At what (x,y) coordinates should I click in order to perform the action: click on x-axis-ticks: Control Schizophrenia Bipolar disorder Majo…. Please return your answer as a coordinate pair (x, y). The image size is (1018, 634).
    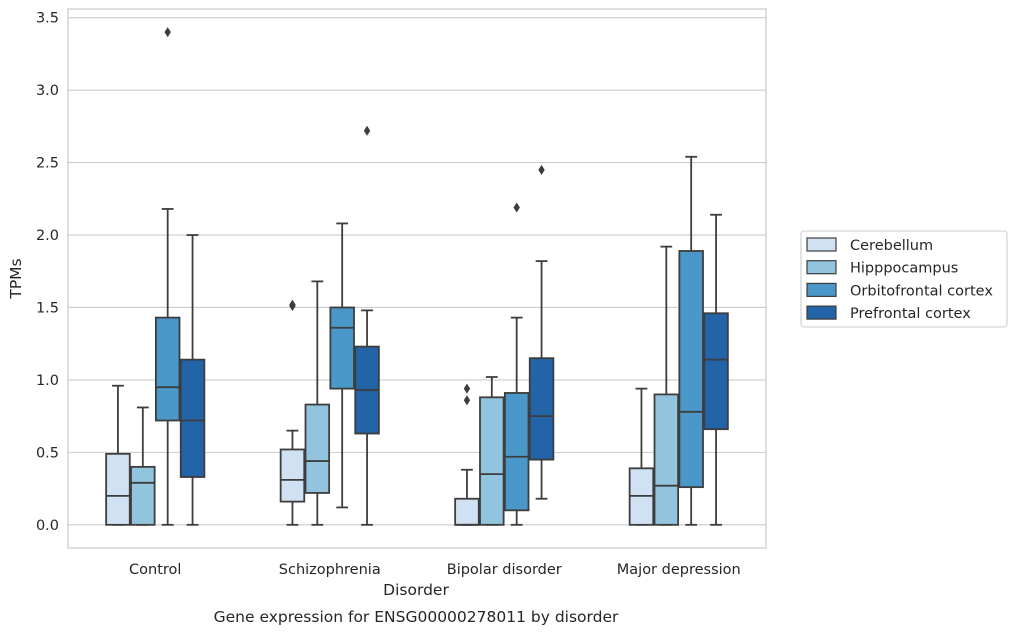
    Looking at the image, I should click on (435, 570).